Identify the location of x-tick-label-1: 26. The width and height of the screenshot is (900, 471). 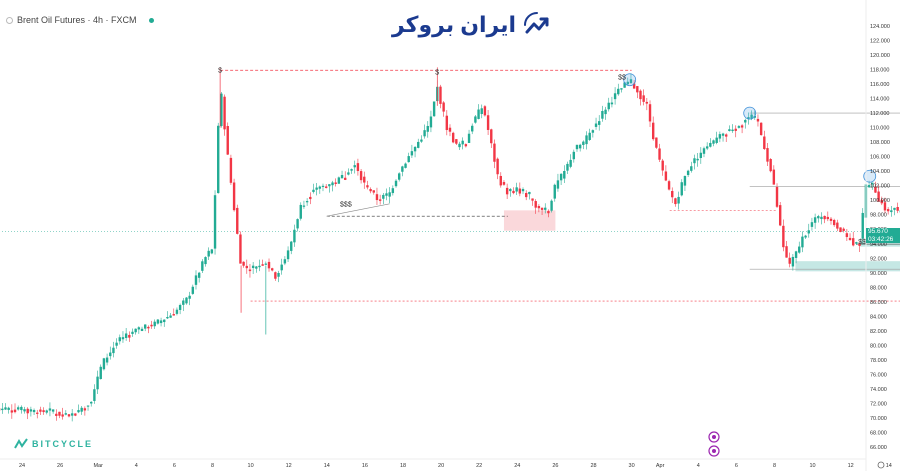
(60, 466).